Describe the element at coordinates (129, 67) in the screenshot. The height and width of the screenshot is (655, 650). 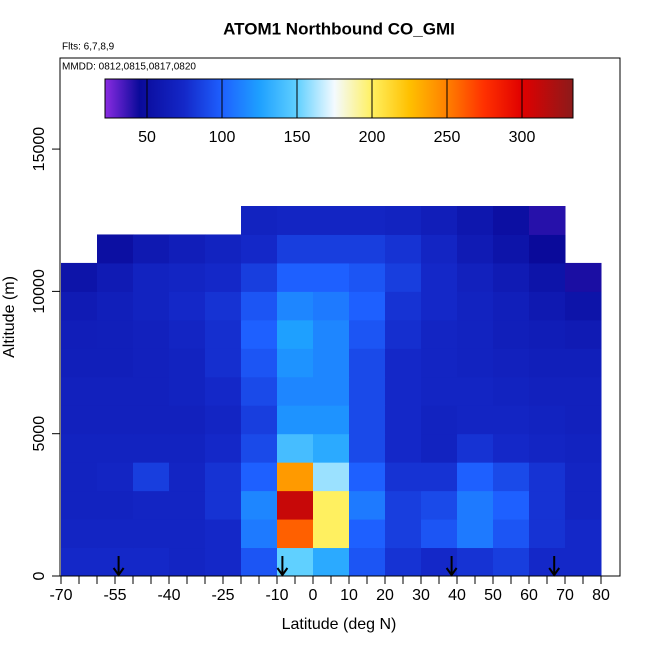
I see `annotation: MMDD: 0812,0815,0817,0820` at that location.